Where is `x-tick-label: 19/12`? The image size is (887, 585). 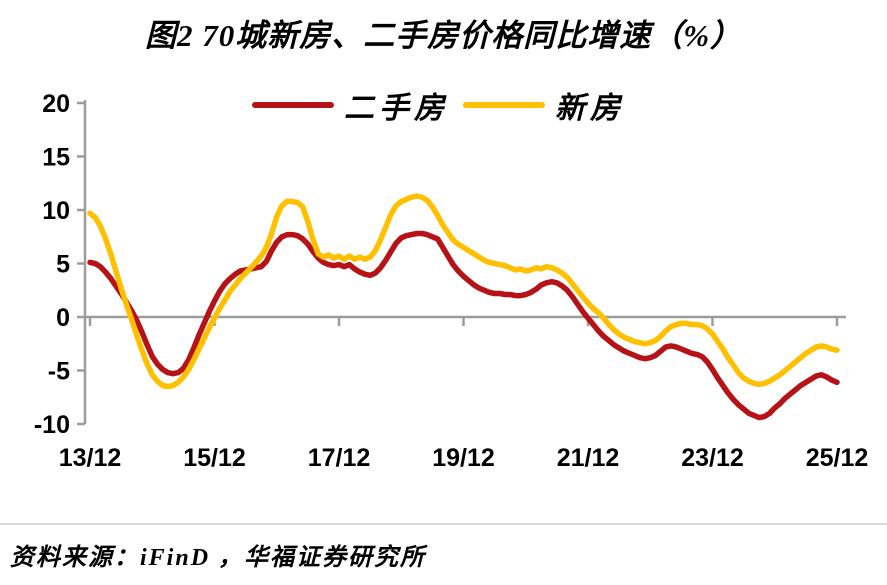
x-tick-label: 19/12 is located at coordinates (463, 458).